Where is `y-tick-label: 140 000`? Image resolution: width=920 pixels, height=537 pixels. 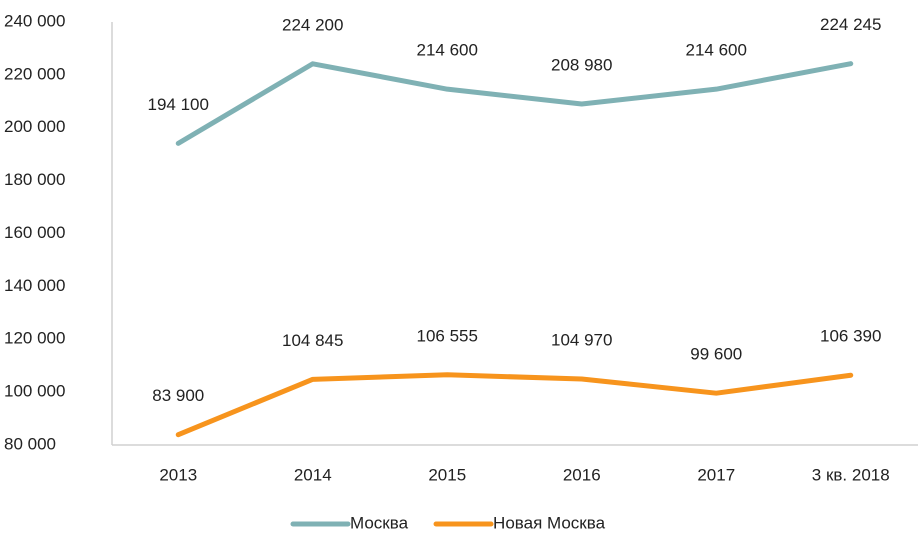 y-tick-label: 140 000 is located at coordinates (34, 285).